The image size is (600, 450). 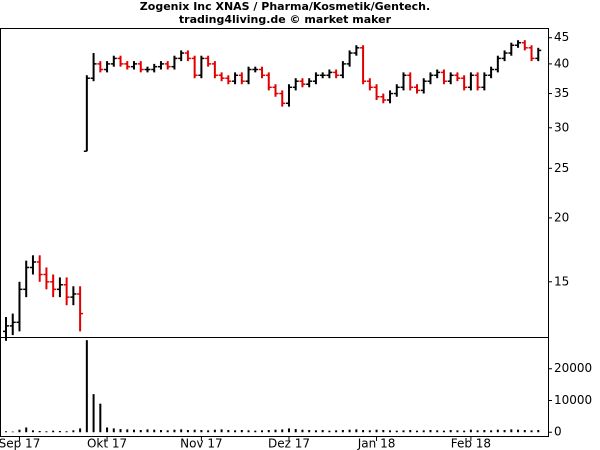 What do you see at coordinates (561, 281) in the screenshot?
I see `y-tick-label: 15` at bounding box center [561, 281].